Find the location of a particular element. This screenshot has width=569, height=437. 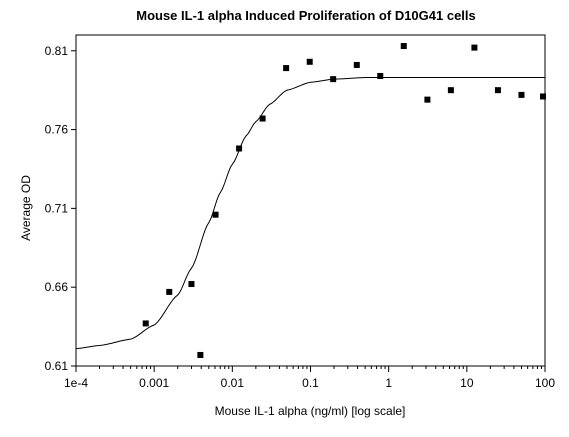

x-axis-label: Mouse IL-1 alpha (ng/ml) [log scale] is located at coordinates (310, 411).